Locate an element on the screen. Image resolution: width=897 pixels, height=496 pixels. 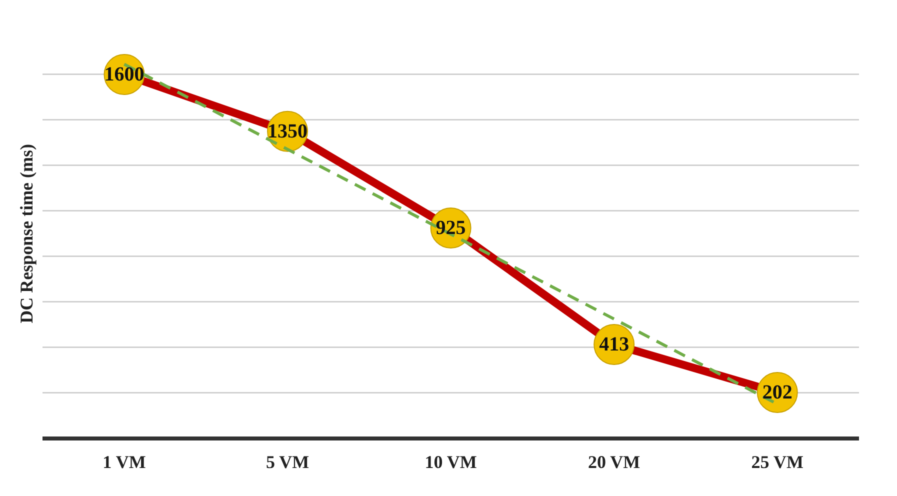
data-label: 925 is located at coordinates (451, 228).